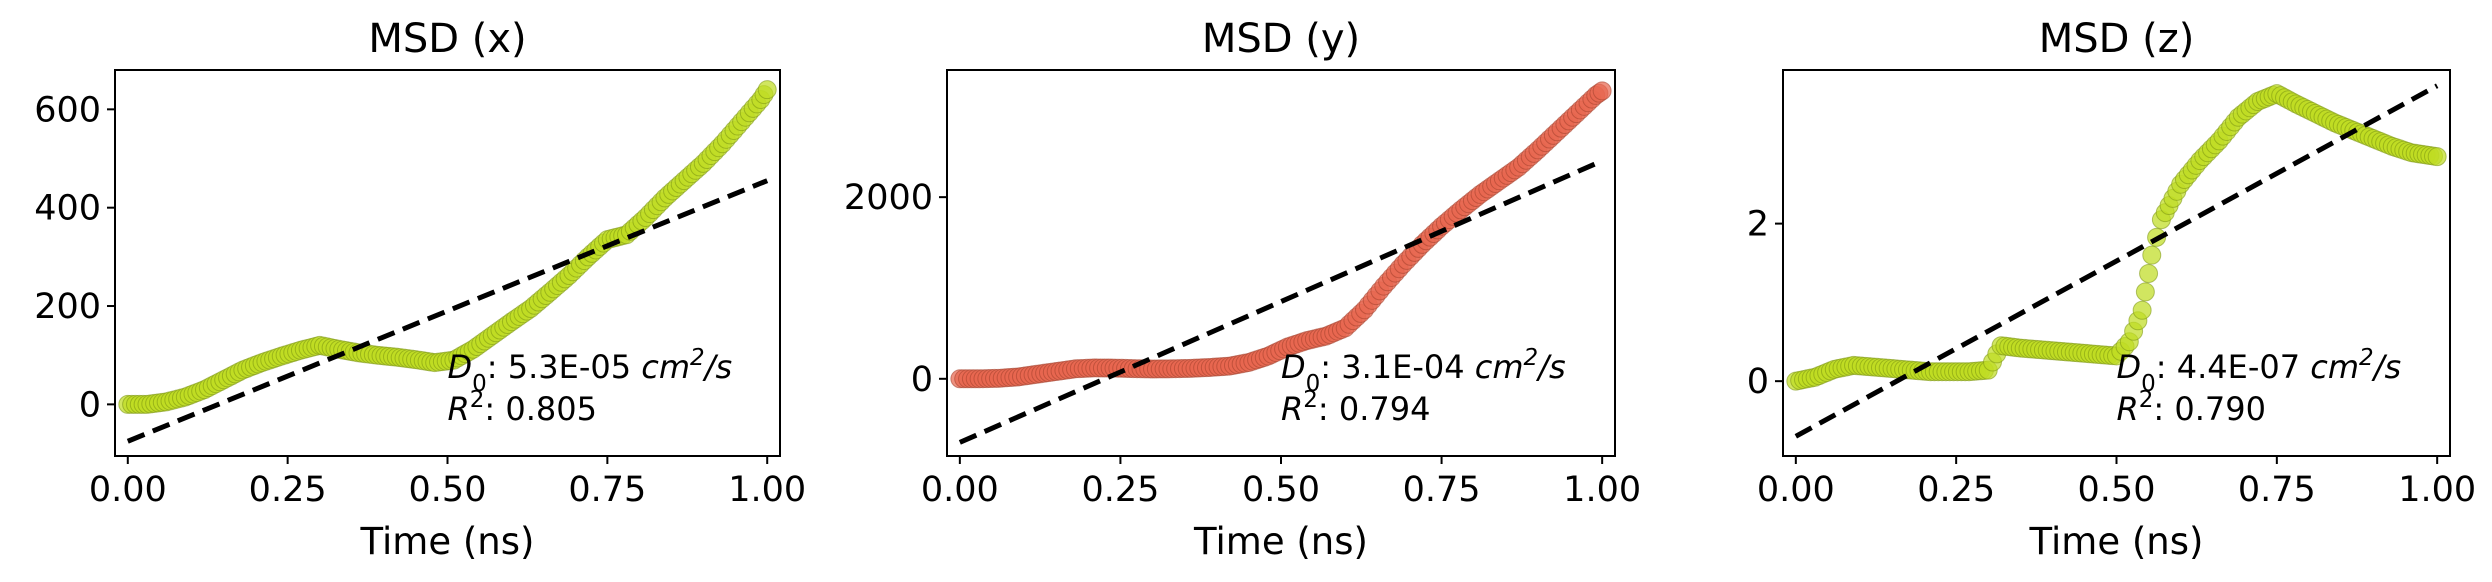  Describe the element at coordinates (67, 209) in the screenshot. I see `y-tick-label: 400` at that location.